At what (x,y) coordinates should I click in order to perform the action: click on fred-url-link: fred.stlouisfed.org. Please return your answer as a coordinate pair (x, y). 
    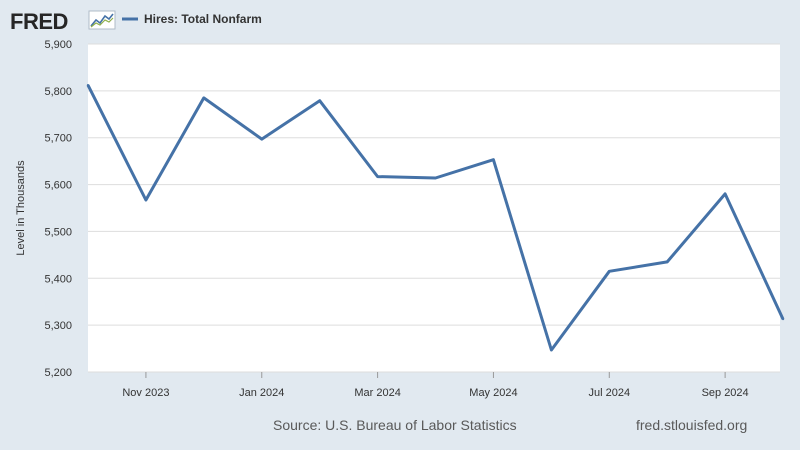
    Looking at the image, I should click on (691, 425).